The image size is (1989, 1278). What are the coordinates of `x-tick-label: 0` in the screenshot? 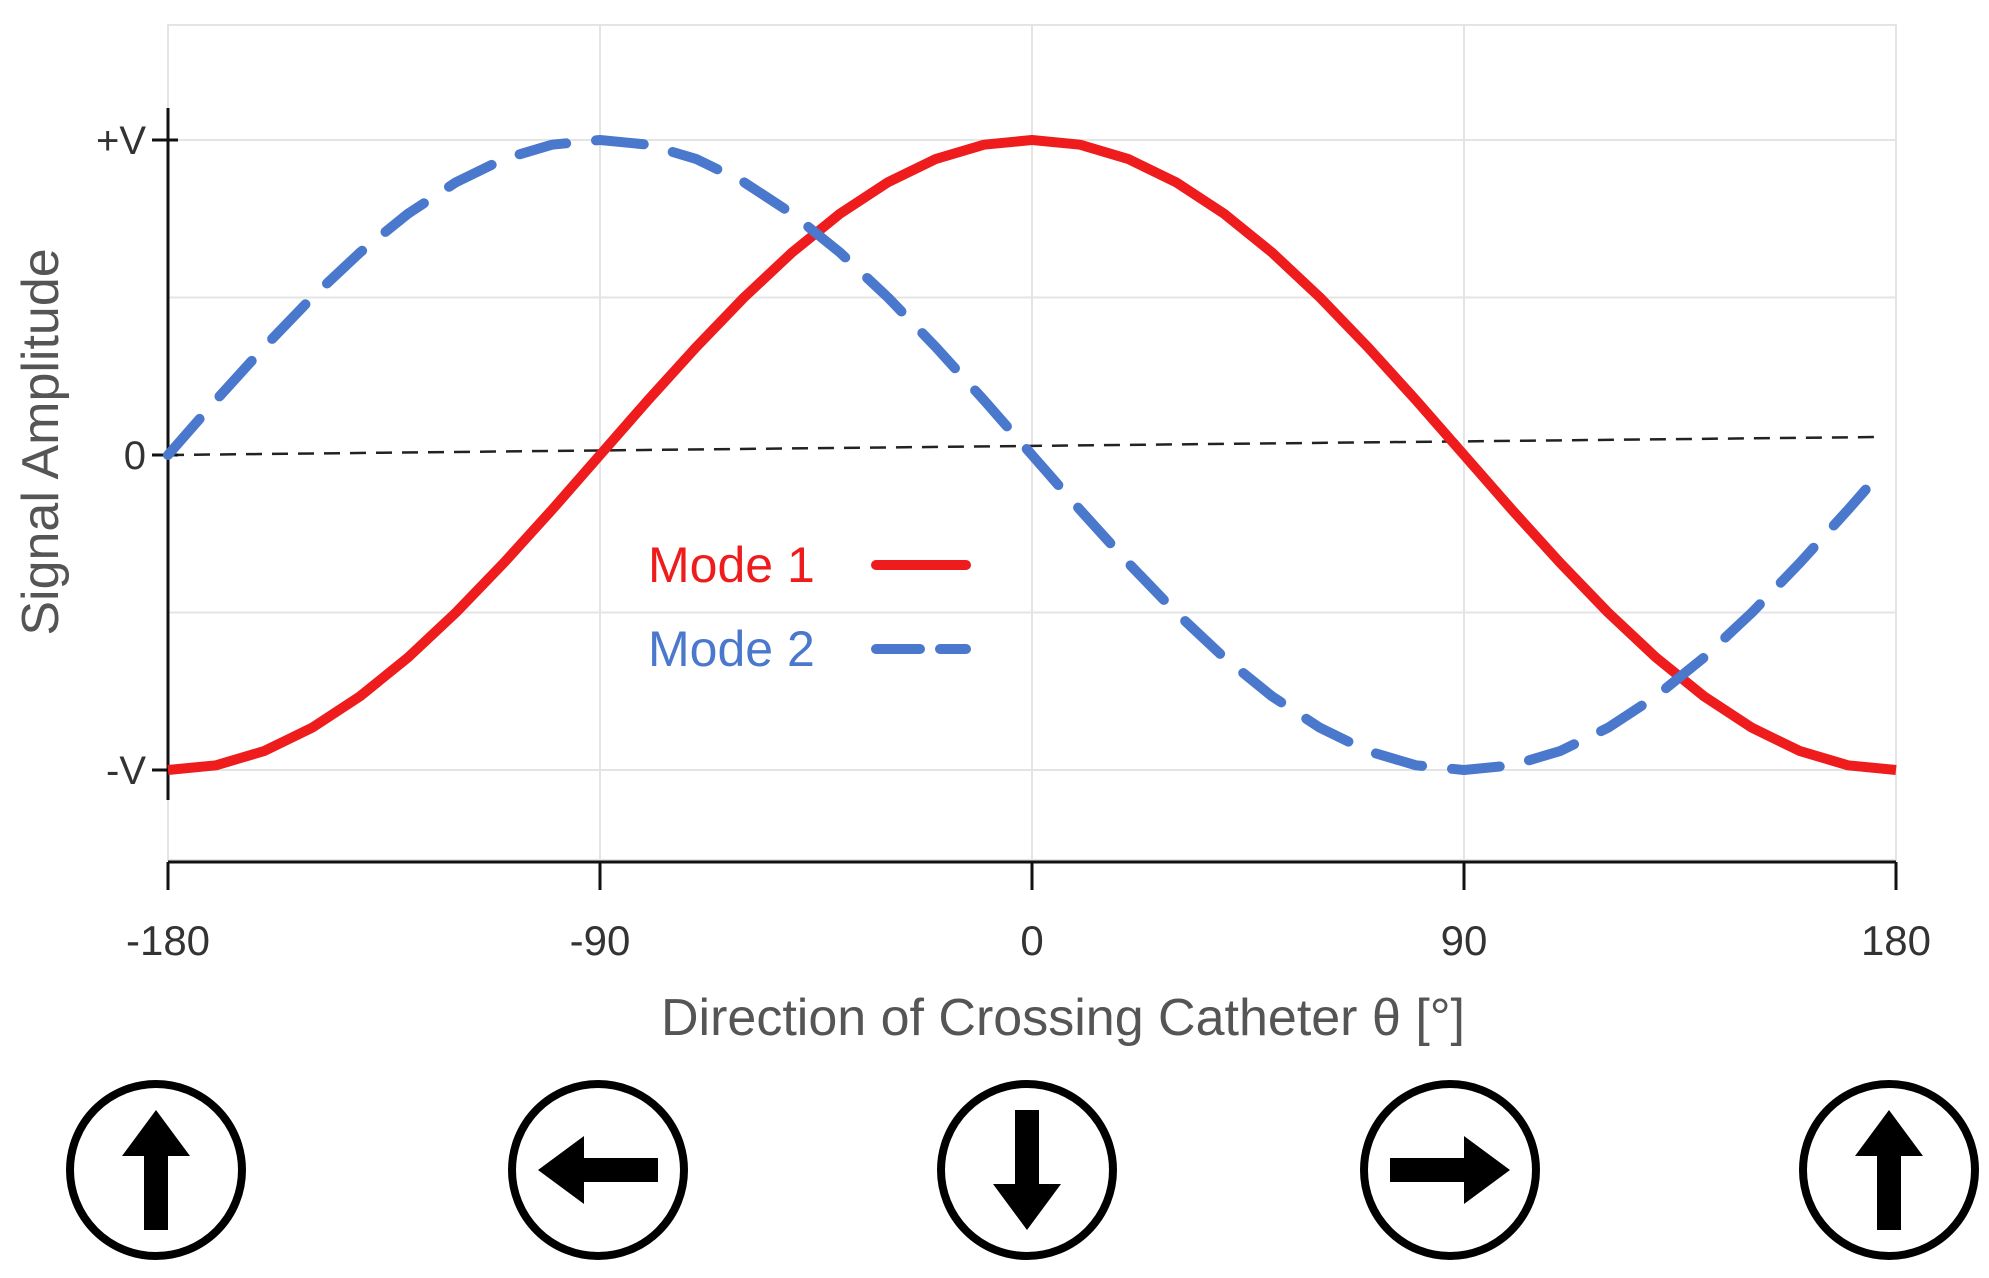 It's located at (1031, 940).